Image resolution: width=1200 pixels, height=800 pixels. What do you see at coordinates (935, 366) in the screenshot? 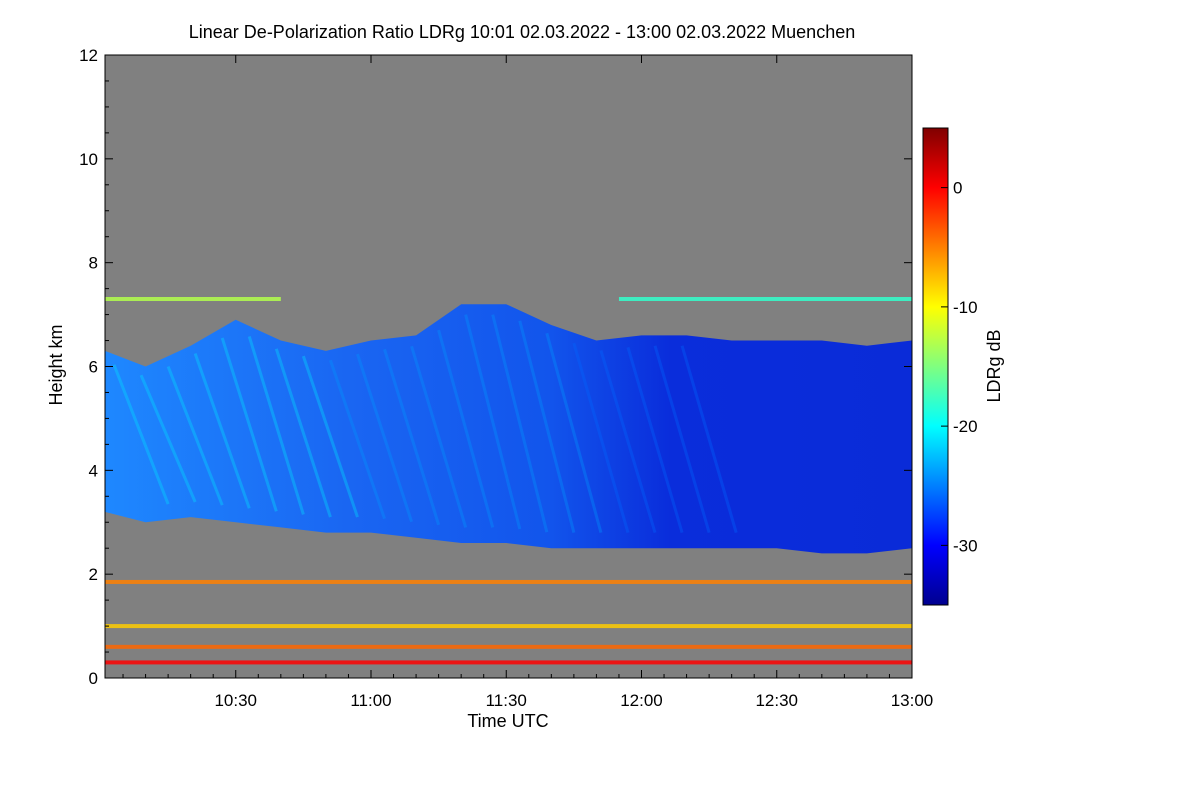
I see `colorbar` at bounding box center [935, 366].